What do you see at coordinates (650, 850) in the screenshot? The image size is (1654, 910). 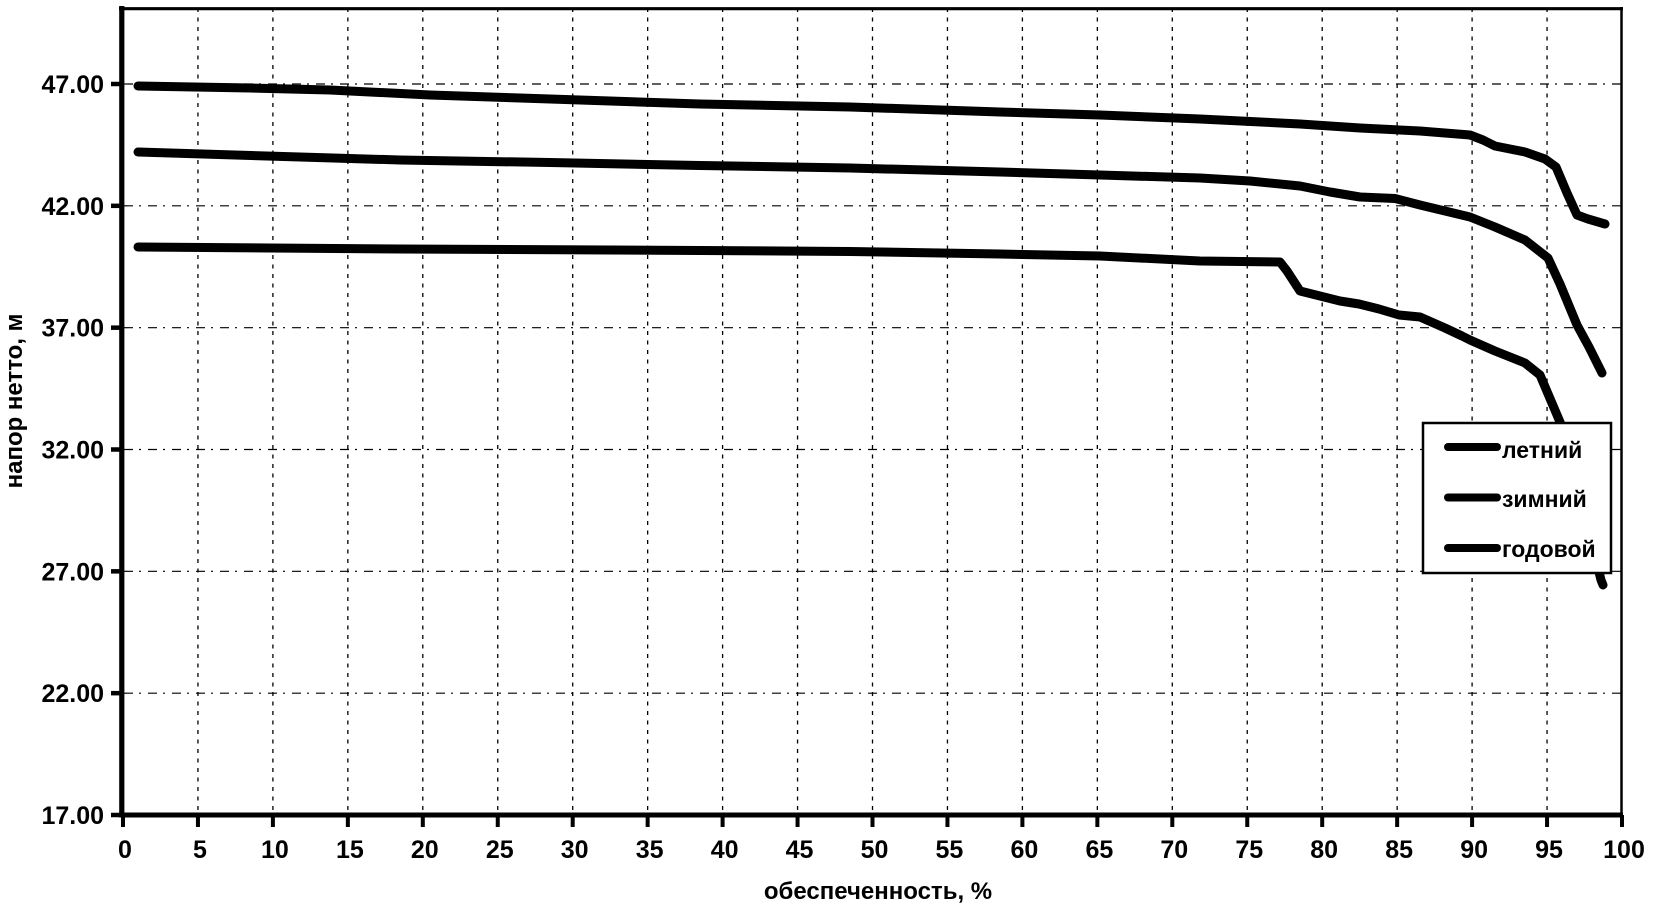 I see `svg-text: 35` at bounding box center [650, 850].